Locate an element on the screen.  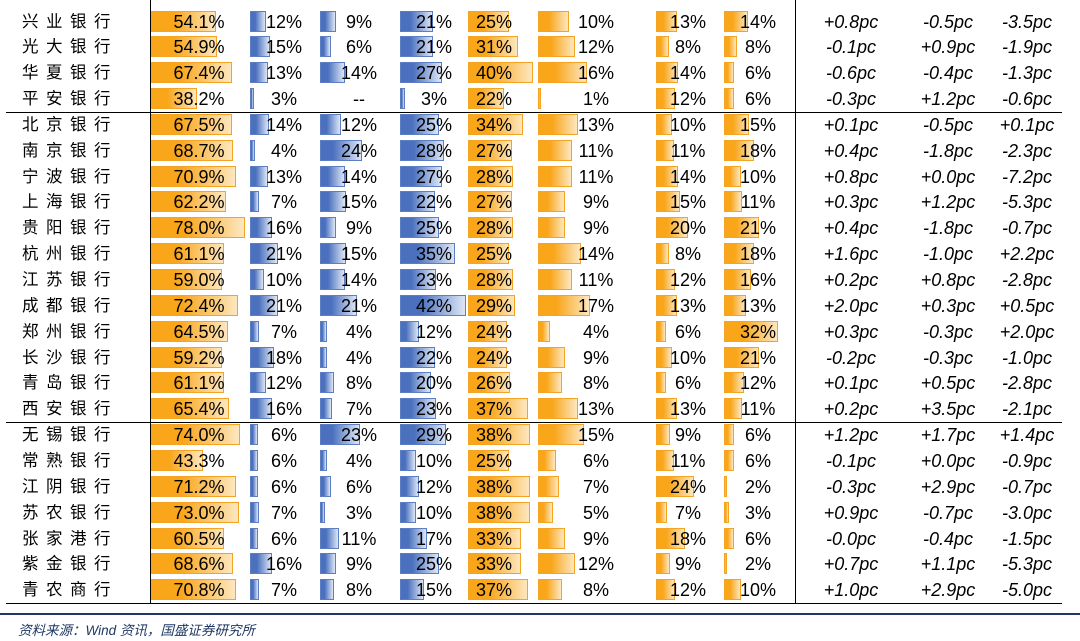
change-value: -2.1pc is located at coordinates (1027, 409).